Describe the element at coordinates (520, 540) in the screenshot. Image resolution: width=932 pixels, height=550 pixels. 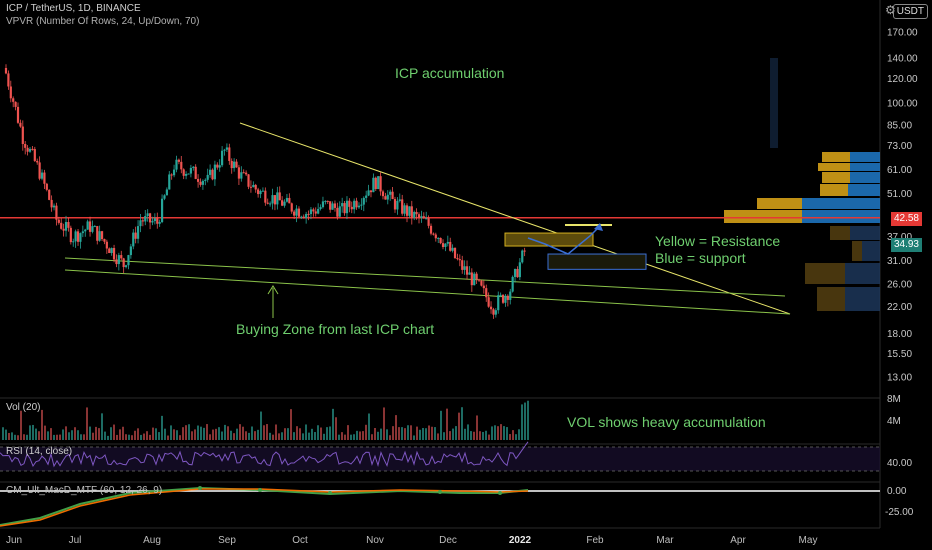
I see `x-tick-label: 2022` at that location.